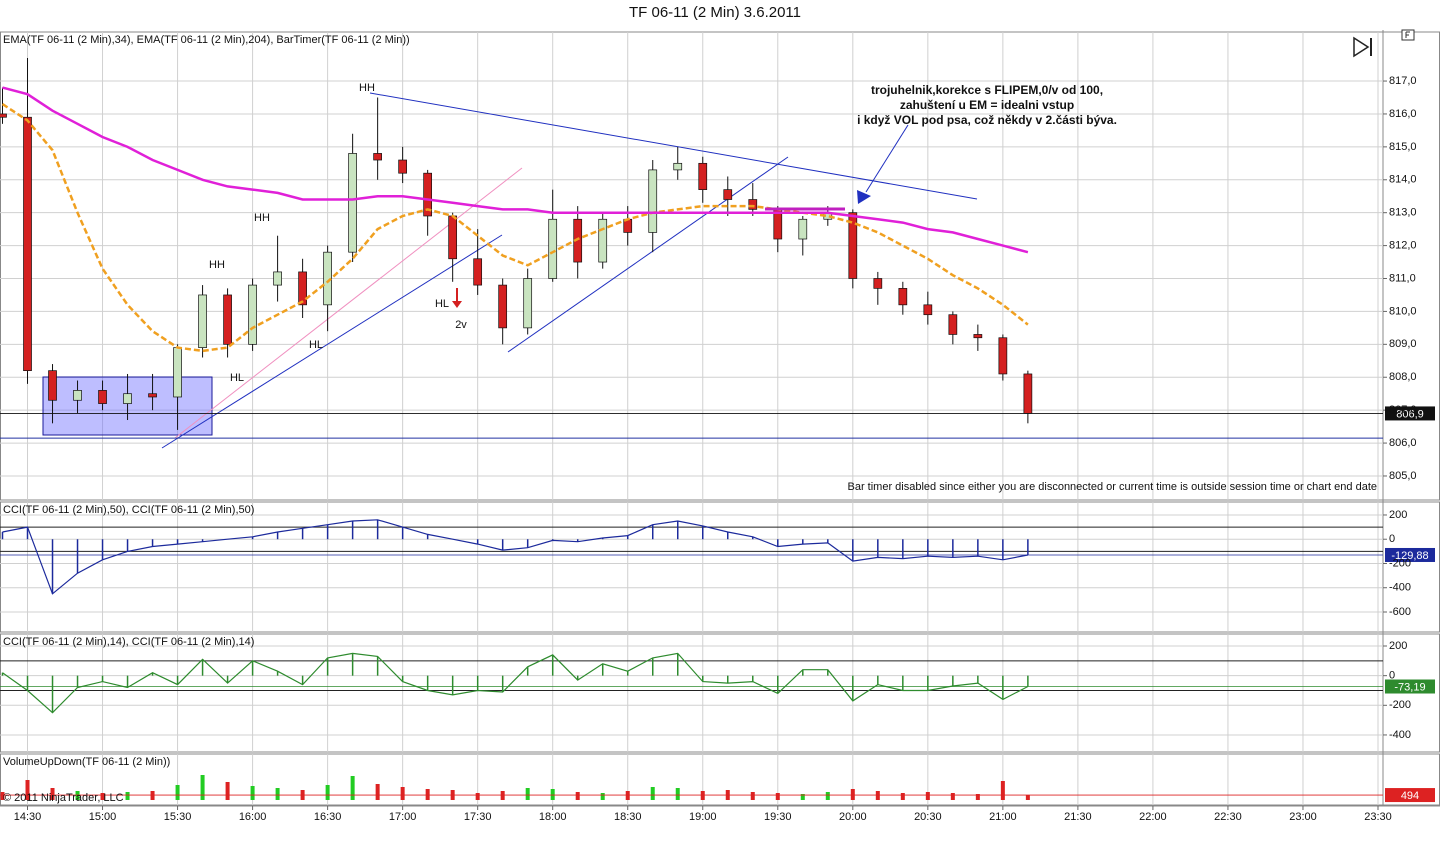 The width and height of the screenshot is (1440, 855). Describe the element at coordinates (1403, 114) in the screenshot. I see `y-tick-label: 816,0` at that location.